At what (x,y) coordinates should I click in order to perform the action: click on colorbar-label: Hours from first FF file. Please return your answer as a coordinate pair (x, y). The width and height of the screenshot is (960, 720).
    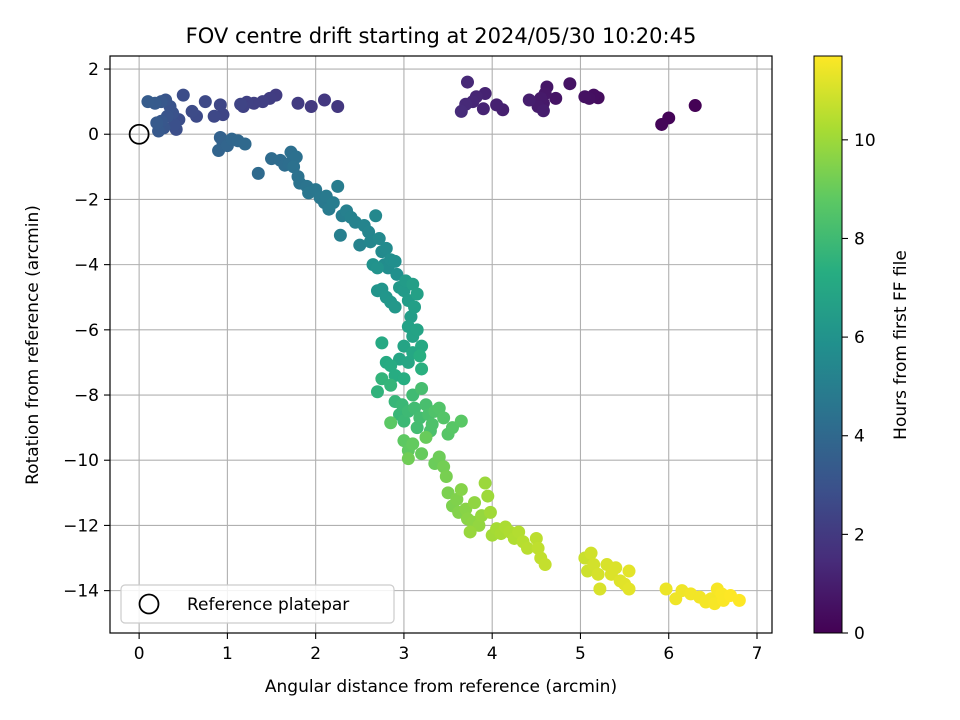
    Looking at the image, I should click on (901, 345).